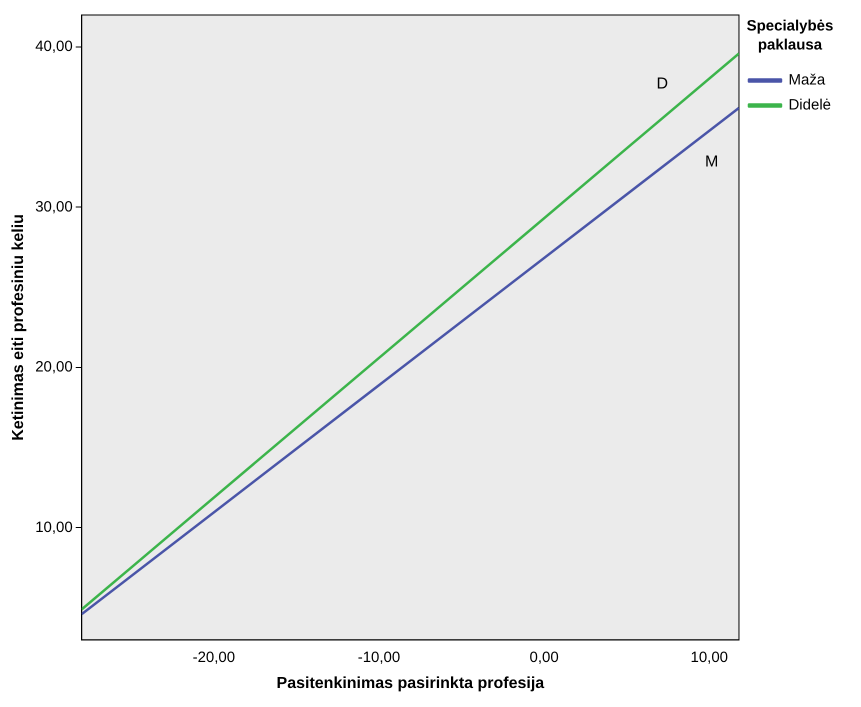 The height and width of the screenshot is (707, 861). Describe the element at coordinates (214, 657) in the screenshot. I see `x-tick-label: -20,00` at that location.